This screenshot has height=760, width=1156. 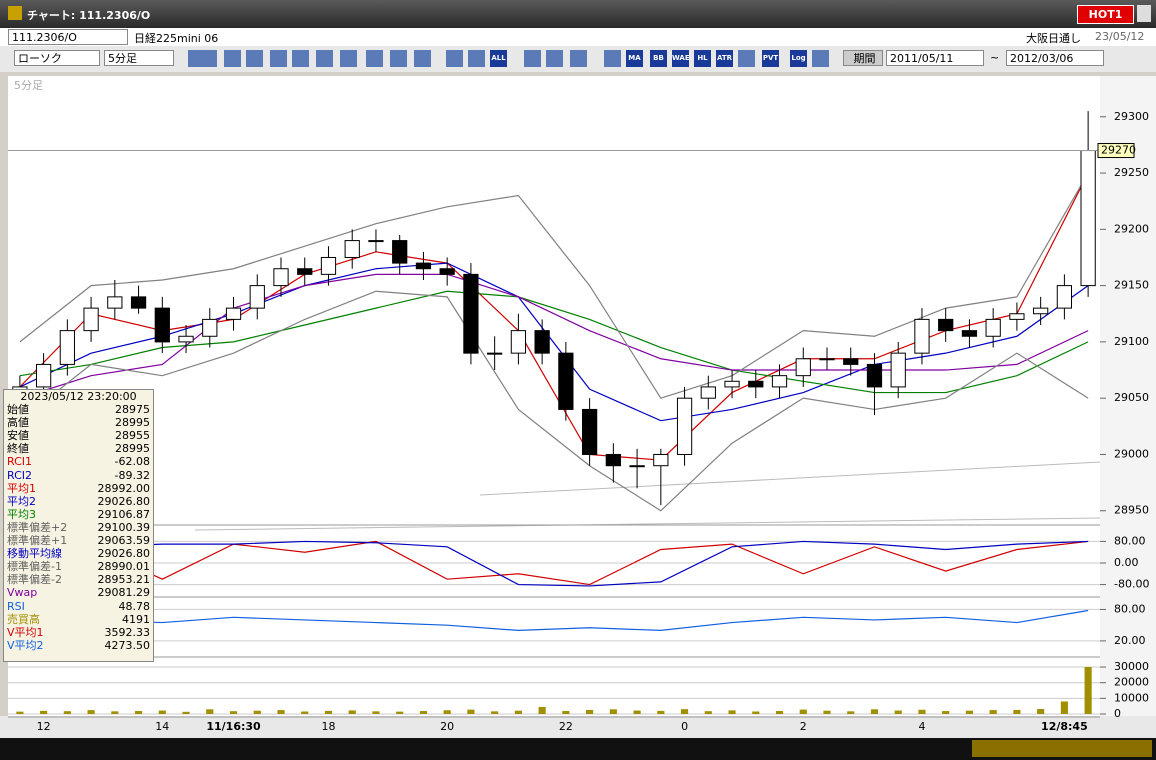 I want to click on from-date: 2011/05/11, so click(x=935, y=58).